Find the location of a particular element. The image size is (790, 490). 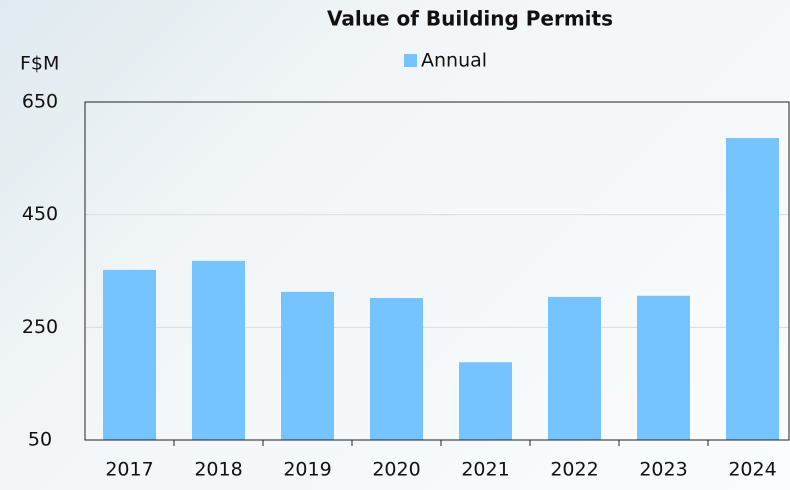

x-tick-label: 2024 is located at coordinates (752, 470).